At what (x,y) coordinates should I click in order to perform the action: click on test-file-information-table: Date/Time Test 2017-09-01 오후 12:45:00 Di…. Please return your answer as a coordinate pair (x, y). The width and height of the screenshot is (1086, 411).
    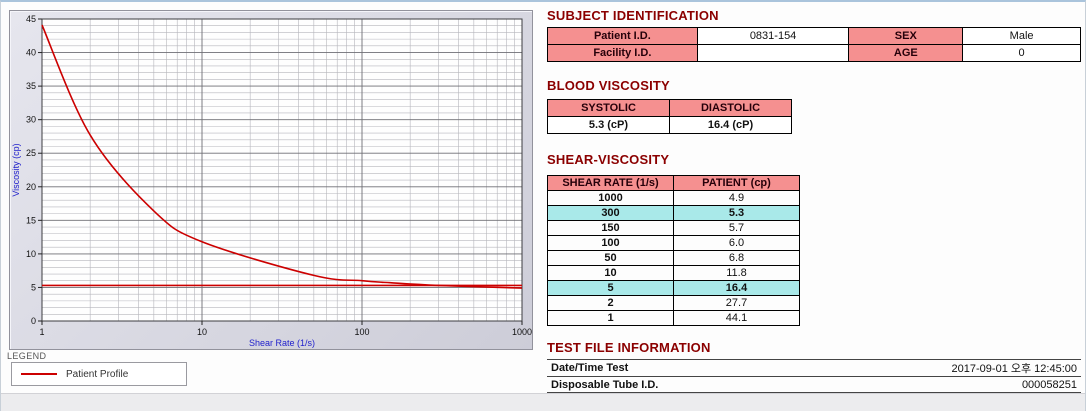
    Looking at the image, I should click on (814, 376).